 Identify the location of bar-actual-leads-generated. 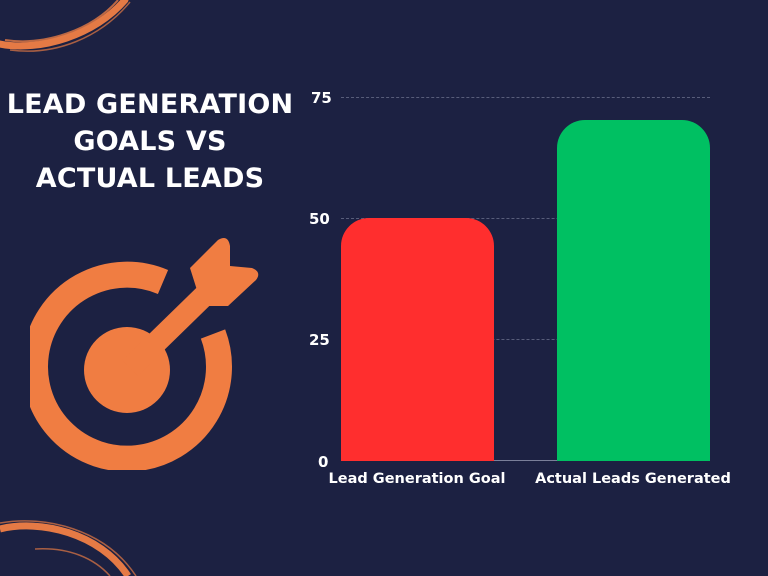
(633, 290).